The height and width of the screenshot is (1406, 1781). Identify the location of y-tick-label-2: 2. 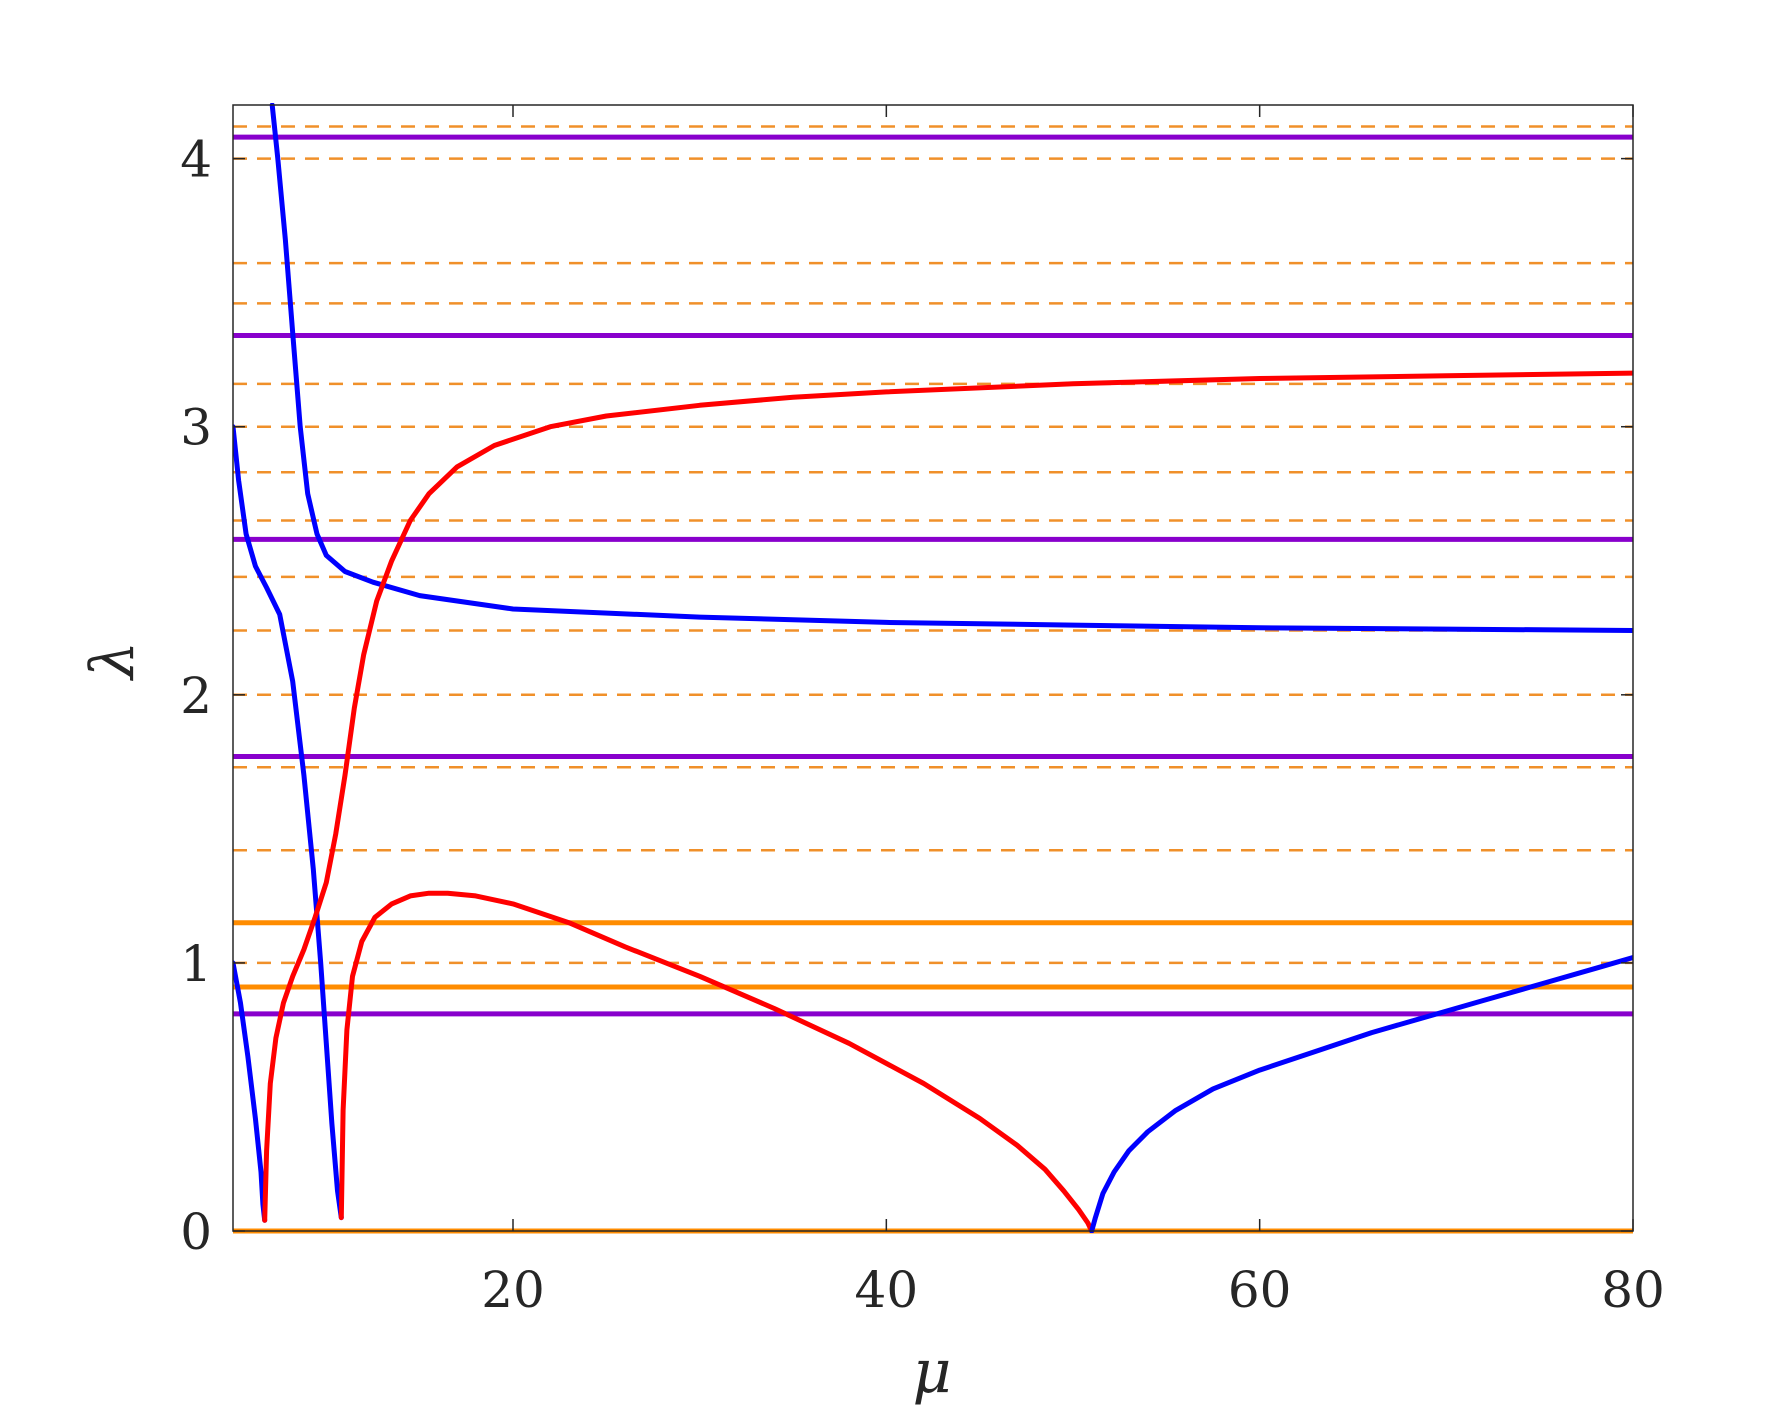
(196, 696).